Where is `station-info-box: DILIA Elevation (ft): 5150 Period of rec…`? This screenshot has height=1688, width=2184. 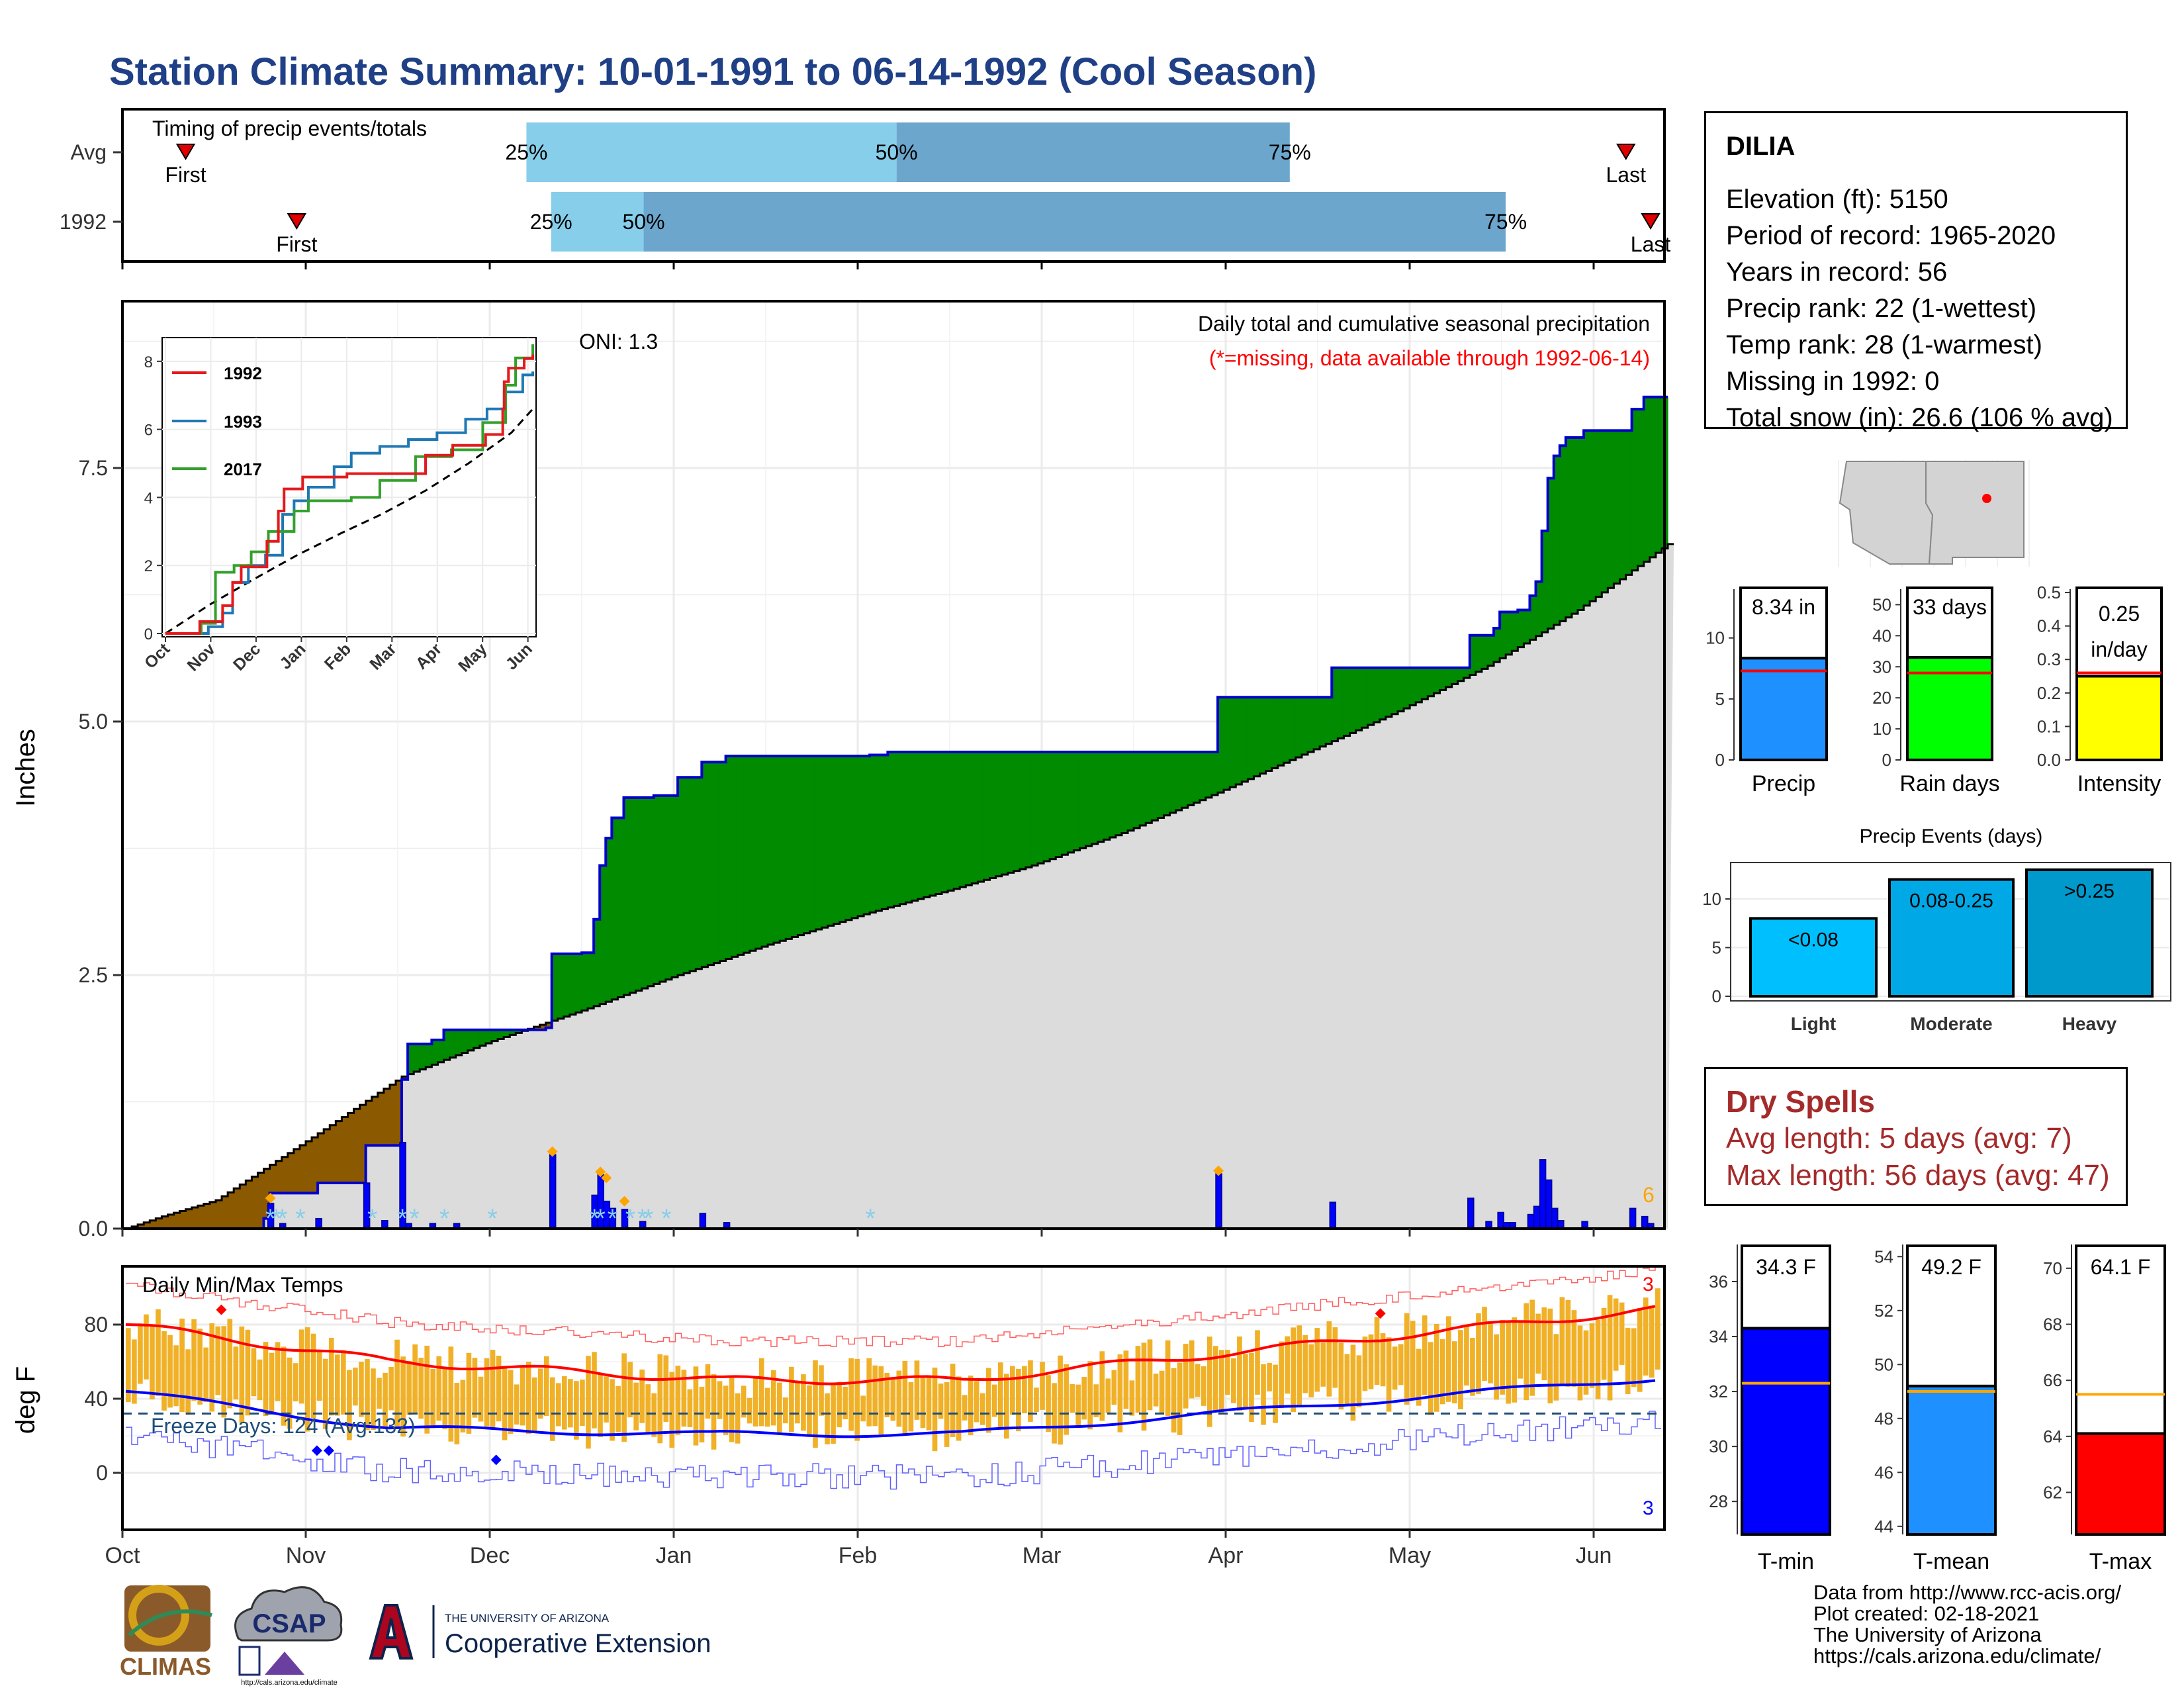
station-info-box: DILIA Elevation (ft): 5150 Period of rec… is located at coordinates (1916, 271).